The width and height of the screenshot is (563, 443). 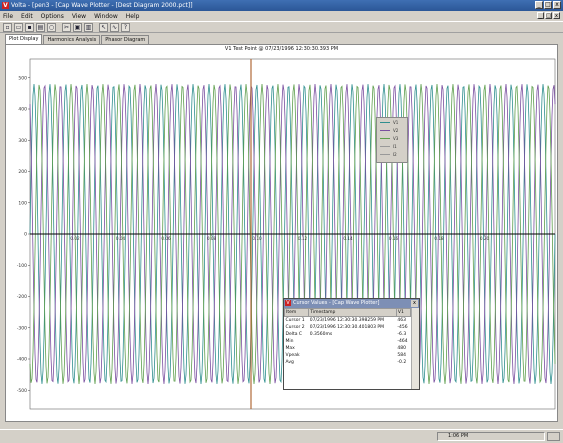 I want to click on column-header: V1, so click(x=403, y=312).